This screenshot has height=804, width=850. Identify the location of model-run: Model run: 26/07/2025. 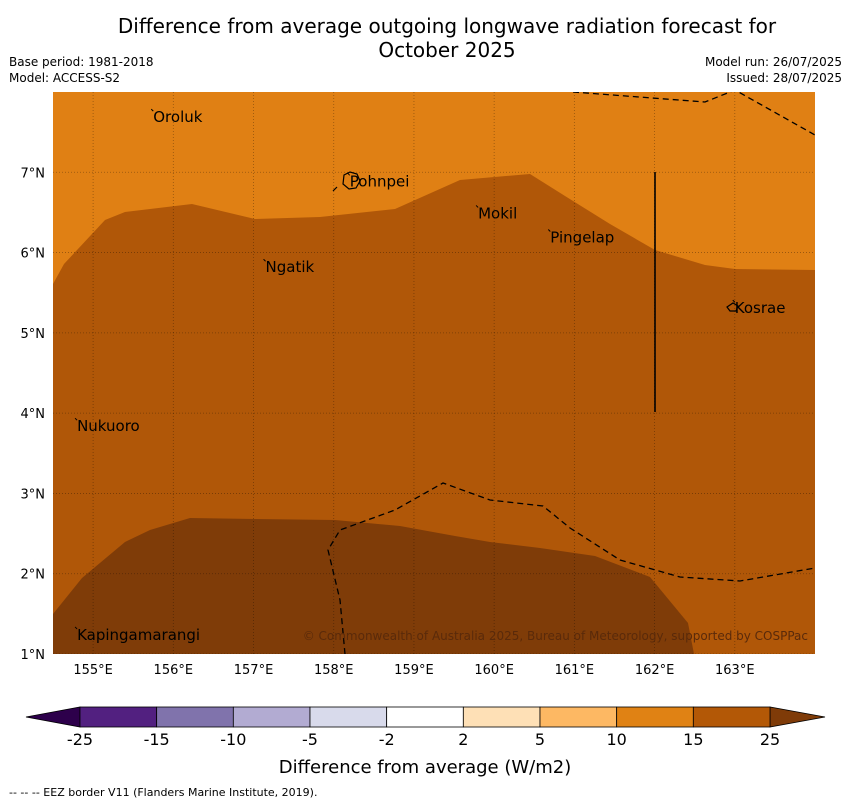
(773, 62).